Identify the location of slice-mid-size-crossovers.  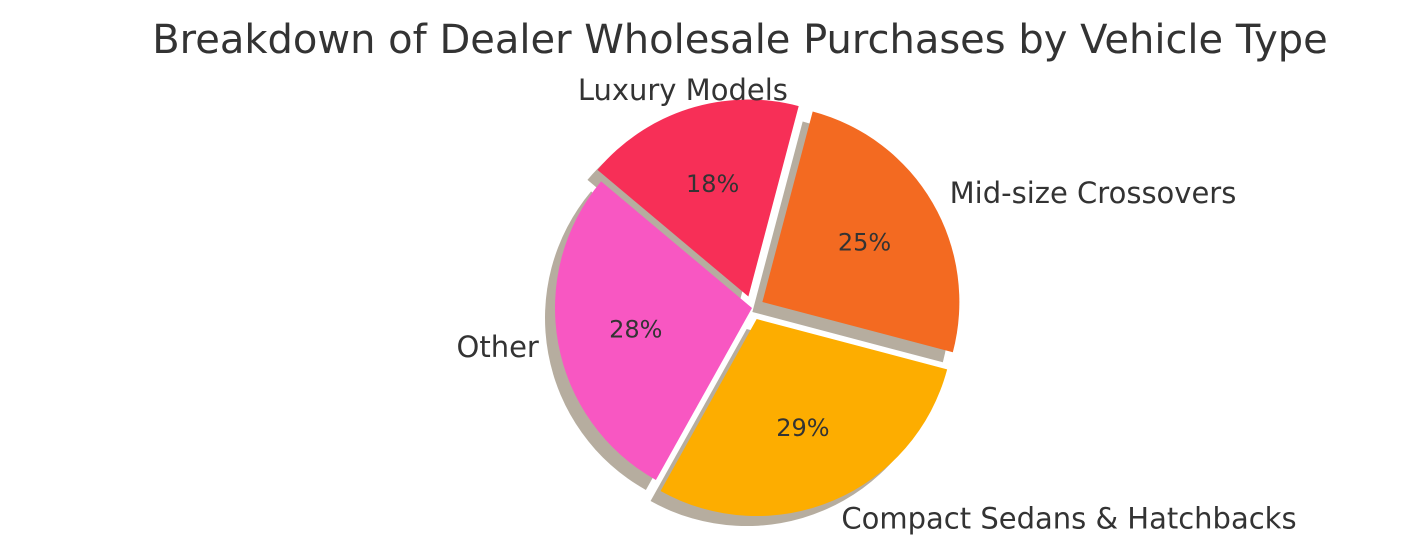
(861, 232).